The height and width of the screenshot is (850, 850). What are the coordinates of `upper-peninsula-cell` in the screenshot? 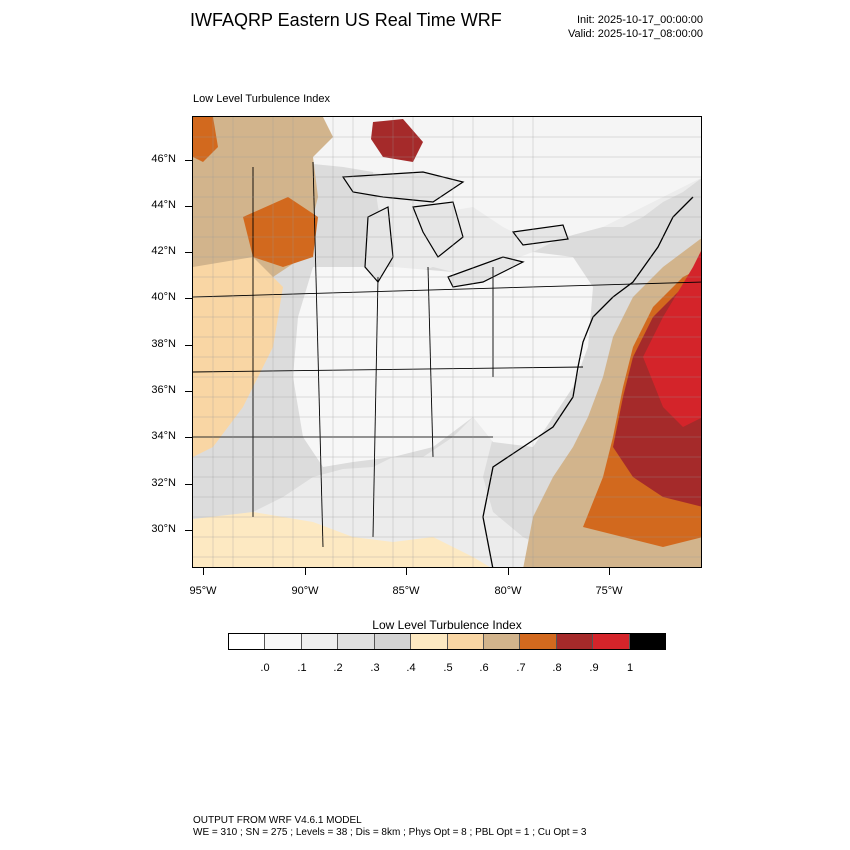 It's located at (397, 140).